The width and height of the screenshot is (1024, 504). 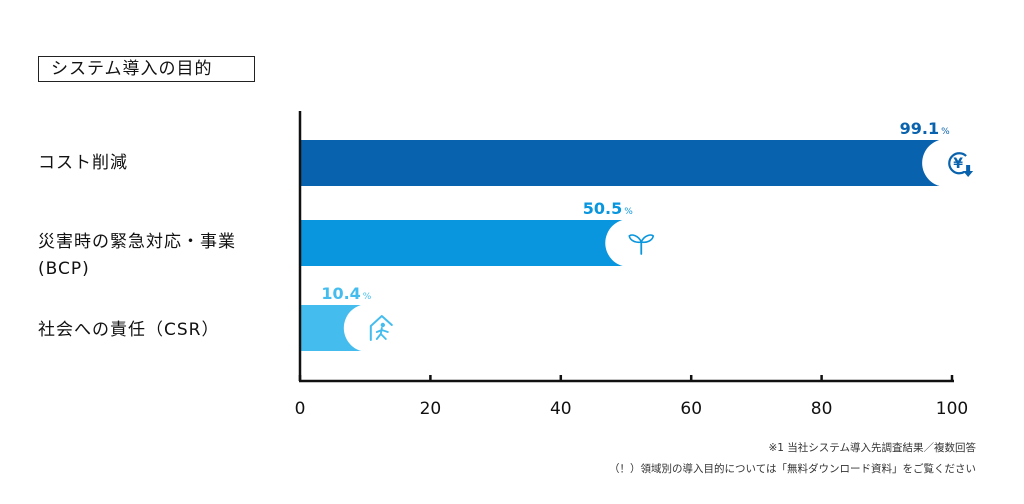 I want to click on x-tick-label: 0, so click(x=300, y=409).